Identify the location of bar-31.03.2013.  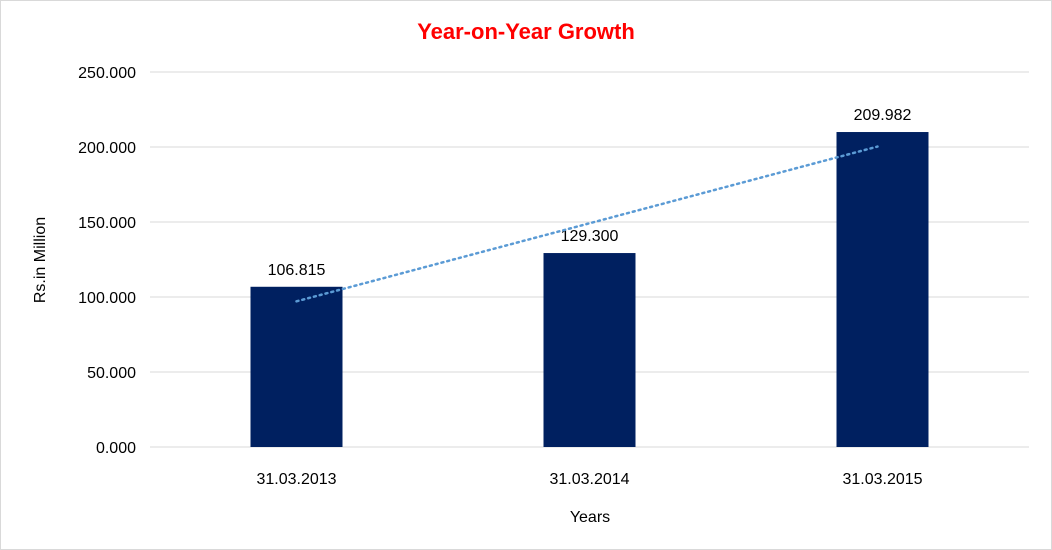
(296, 366).